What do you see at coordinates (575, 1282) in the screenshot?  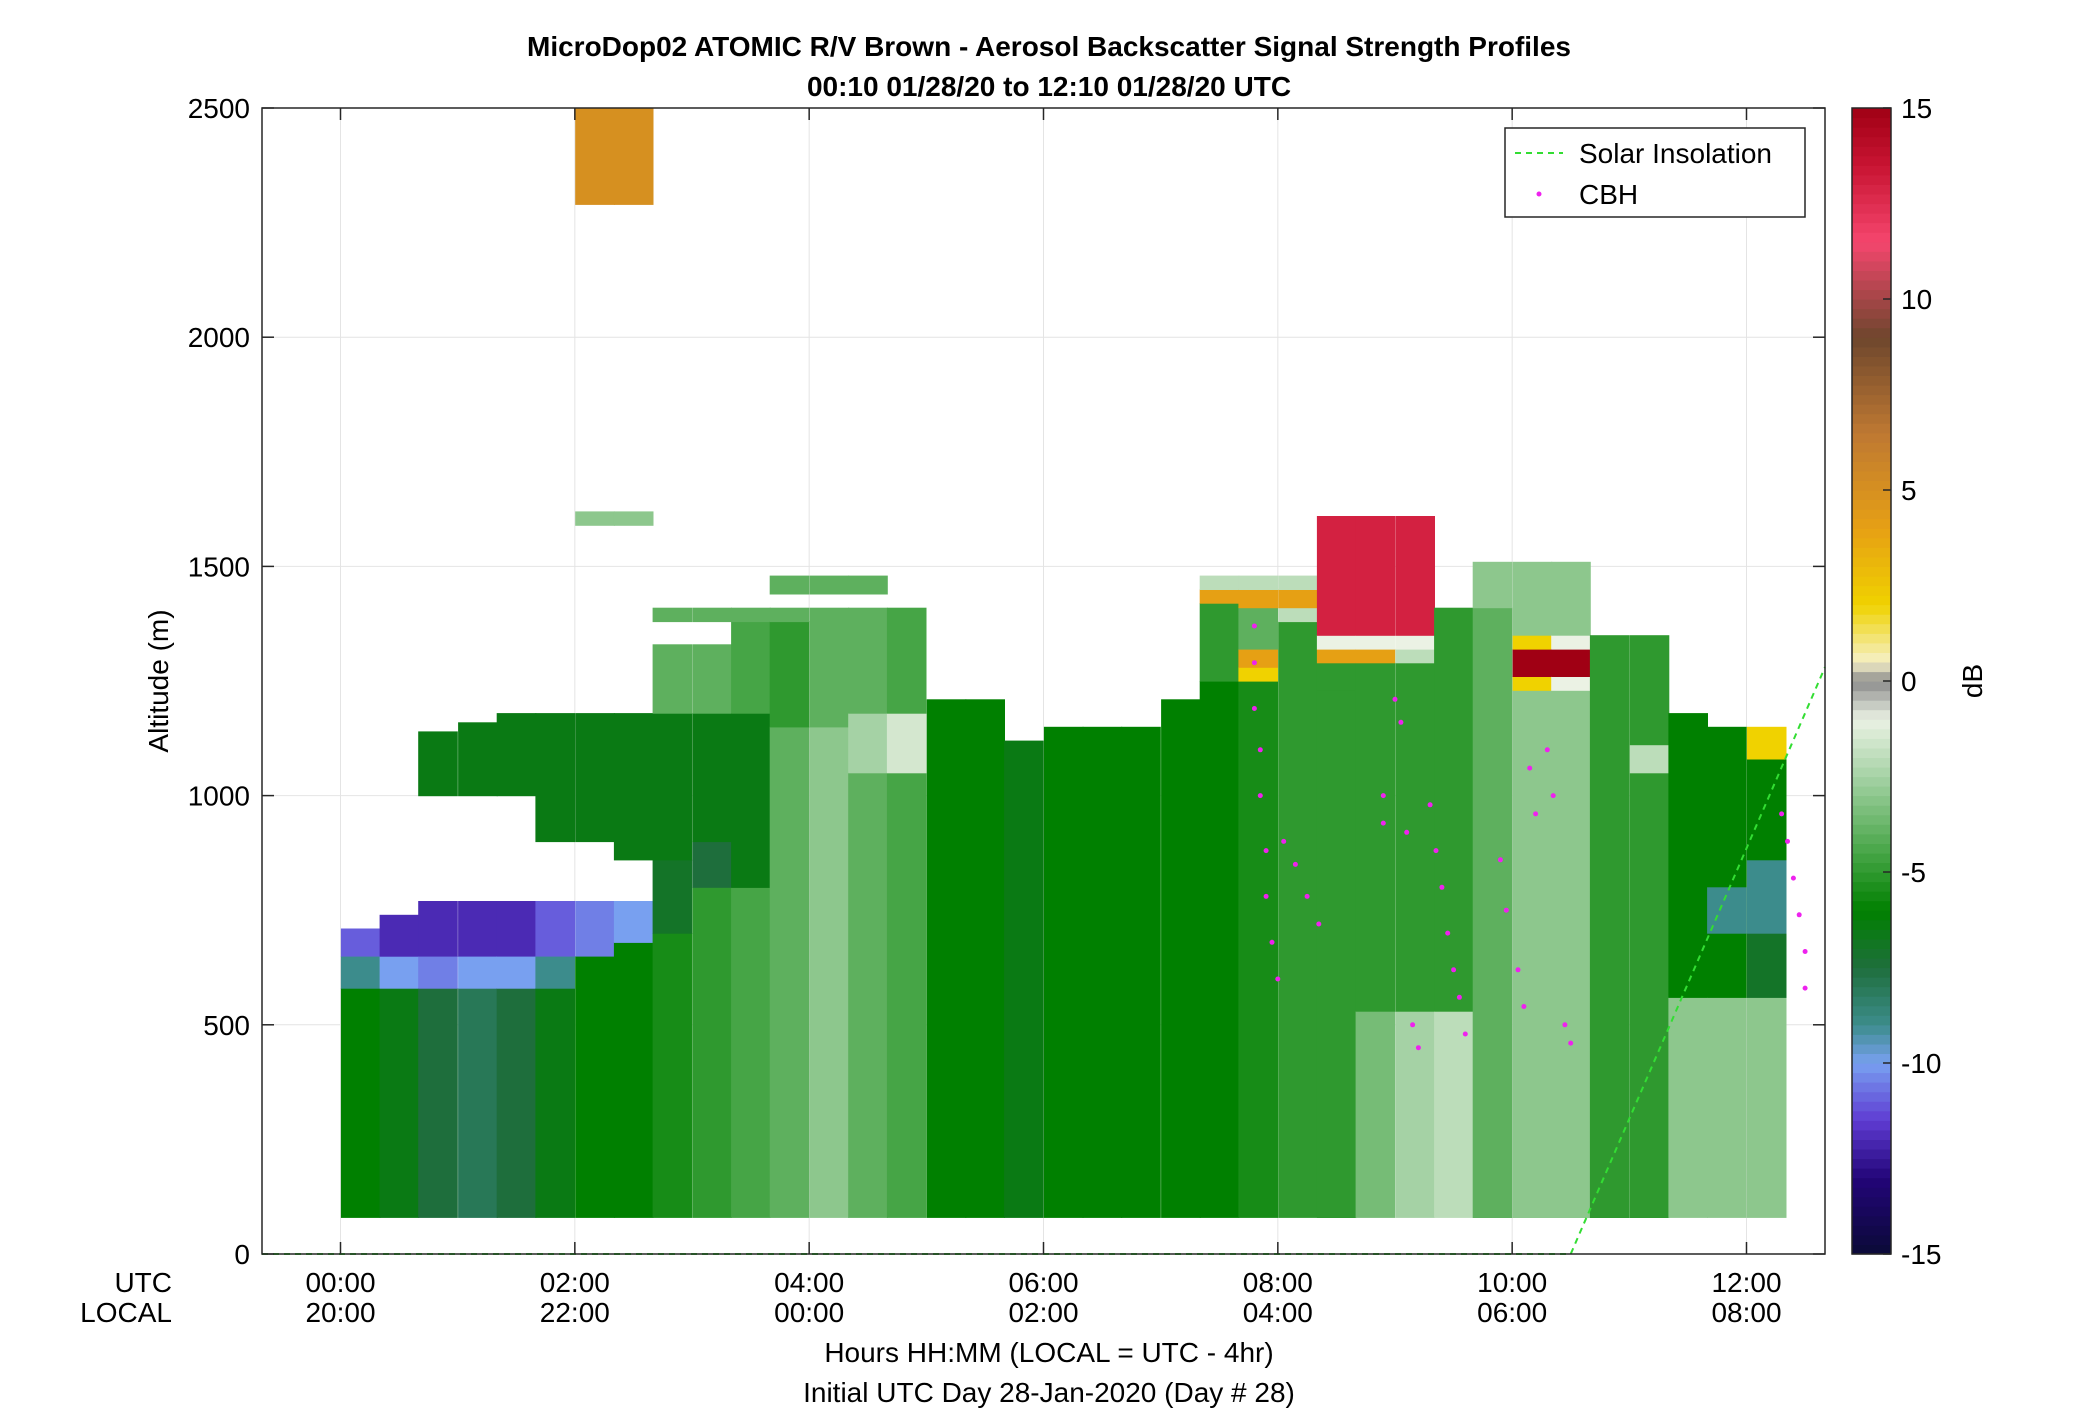 I see `x-tick-label-utc: 02:00` at bounding box center [575, 1282].